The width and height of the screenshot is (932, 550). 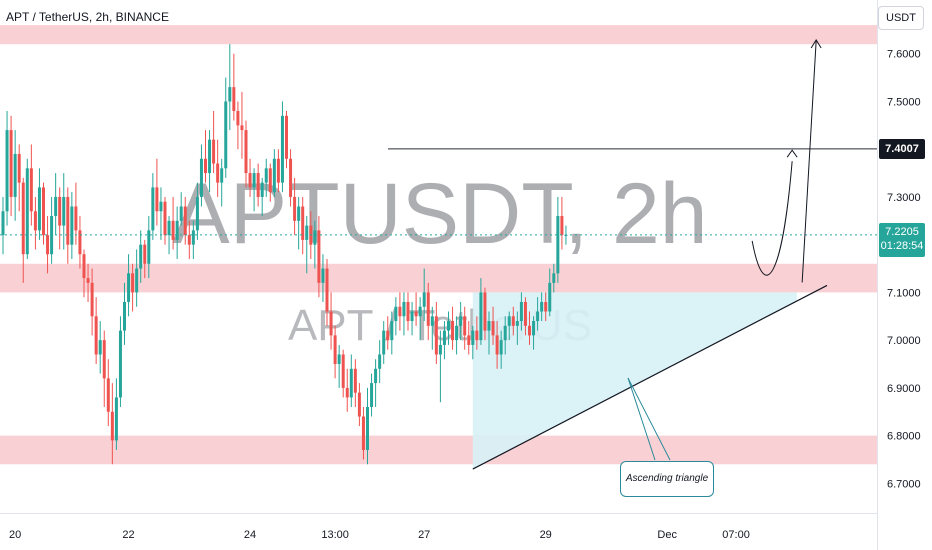 I want to click on price-tick-label: 7.3000, so click(x=904, y=198).